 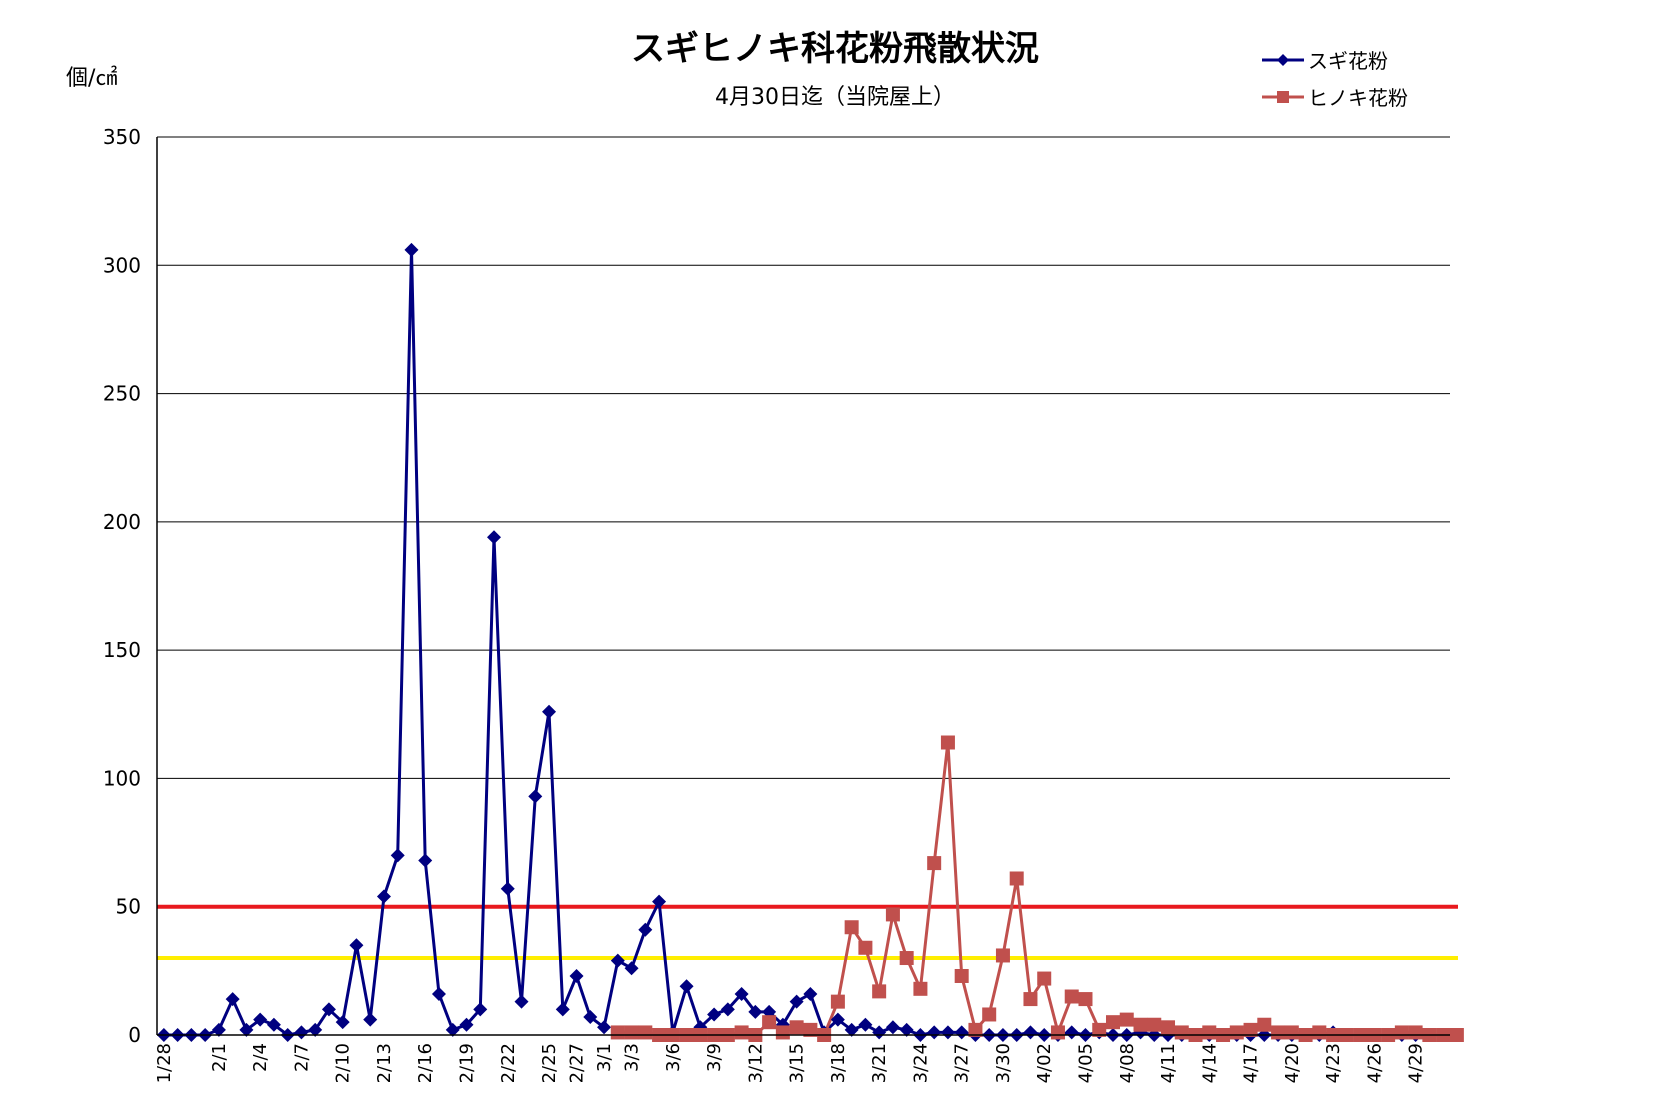 I want to click on x-tick-2-10: 2/10, so click(x=343, y=1063).